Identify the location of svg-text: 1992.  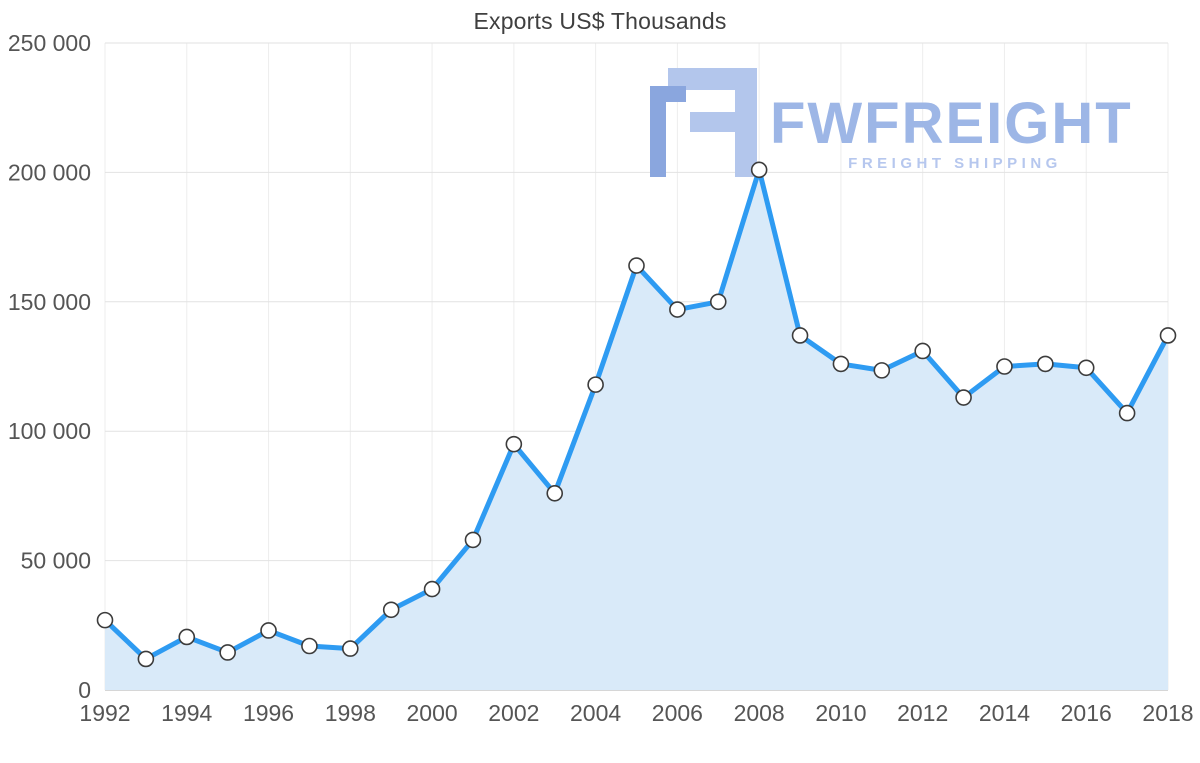
(104, 713).